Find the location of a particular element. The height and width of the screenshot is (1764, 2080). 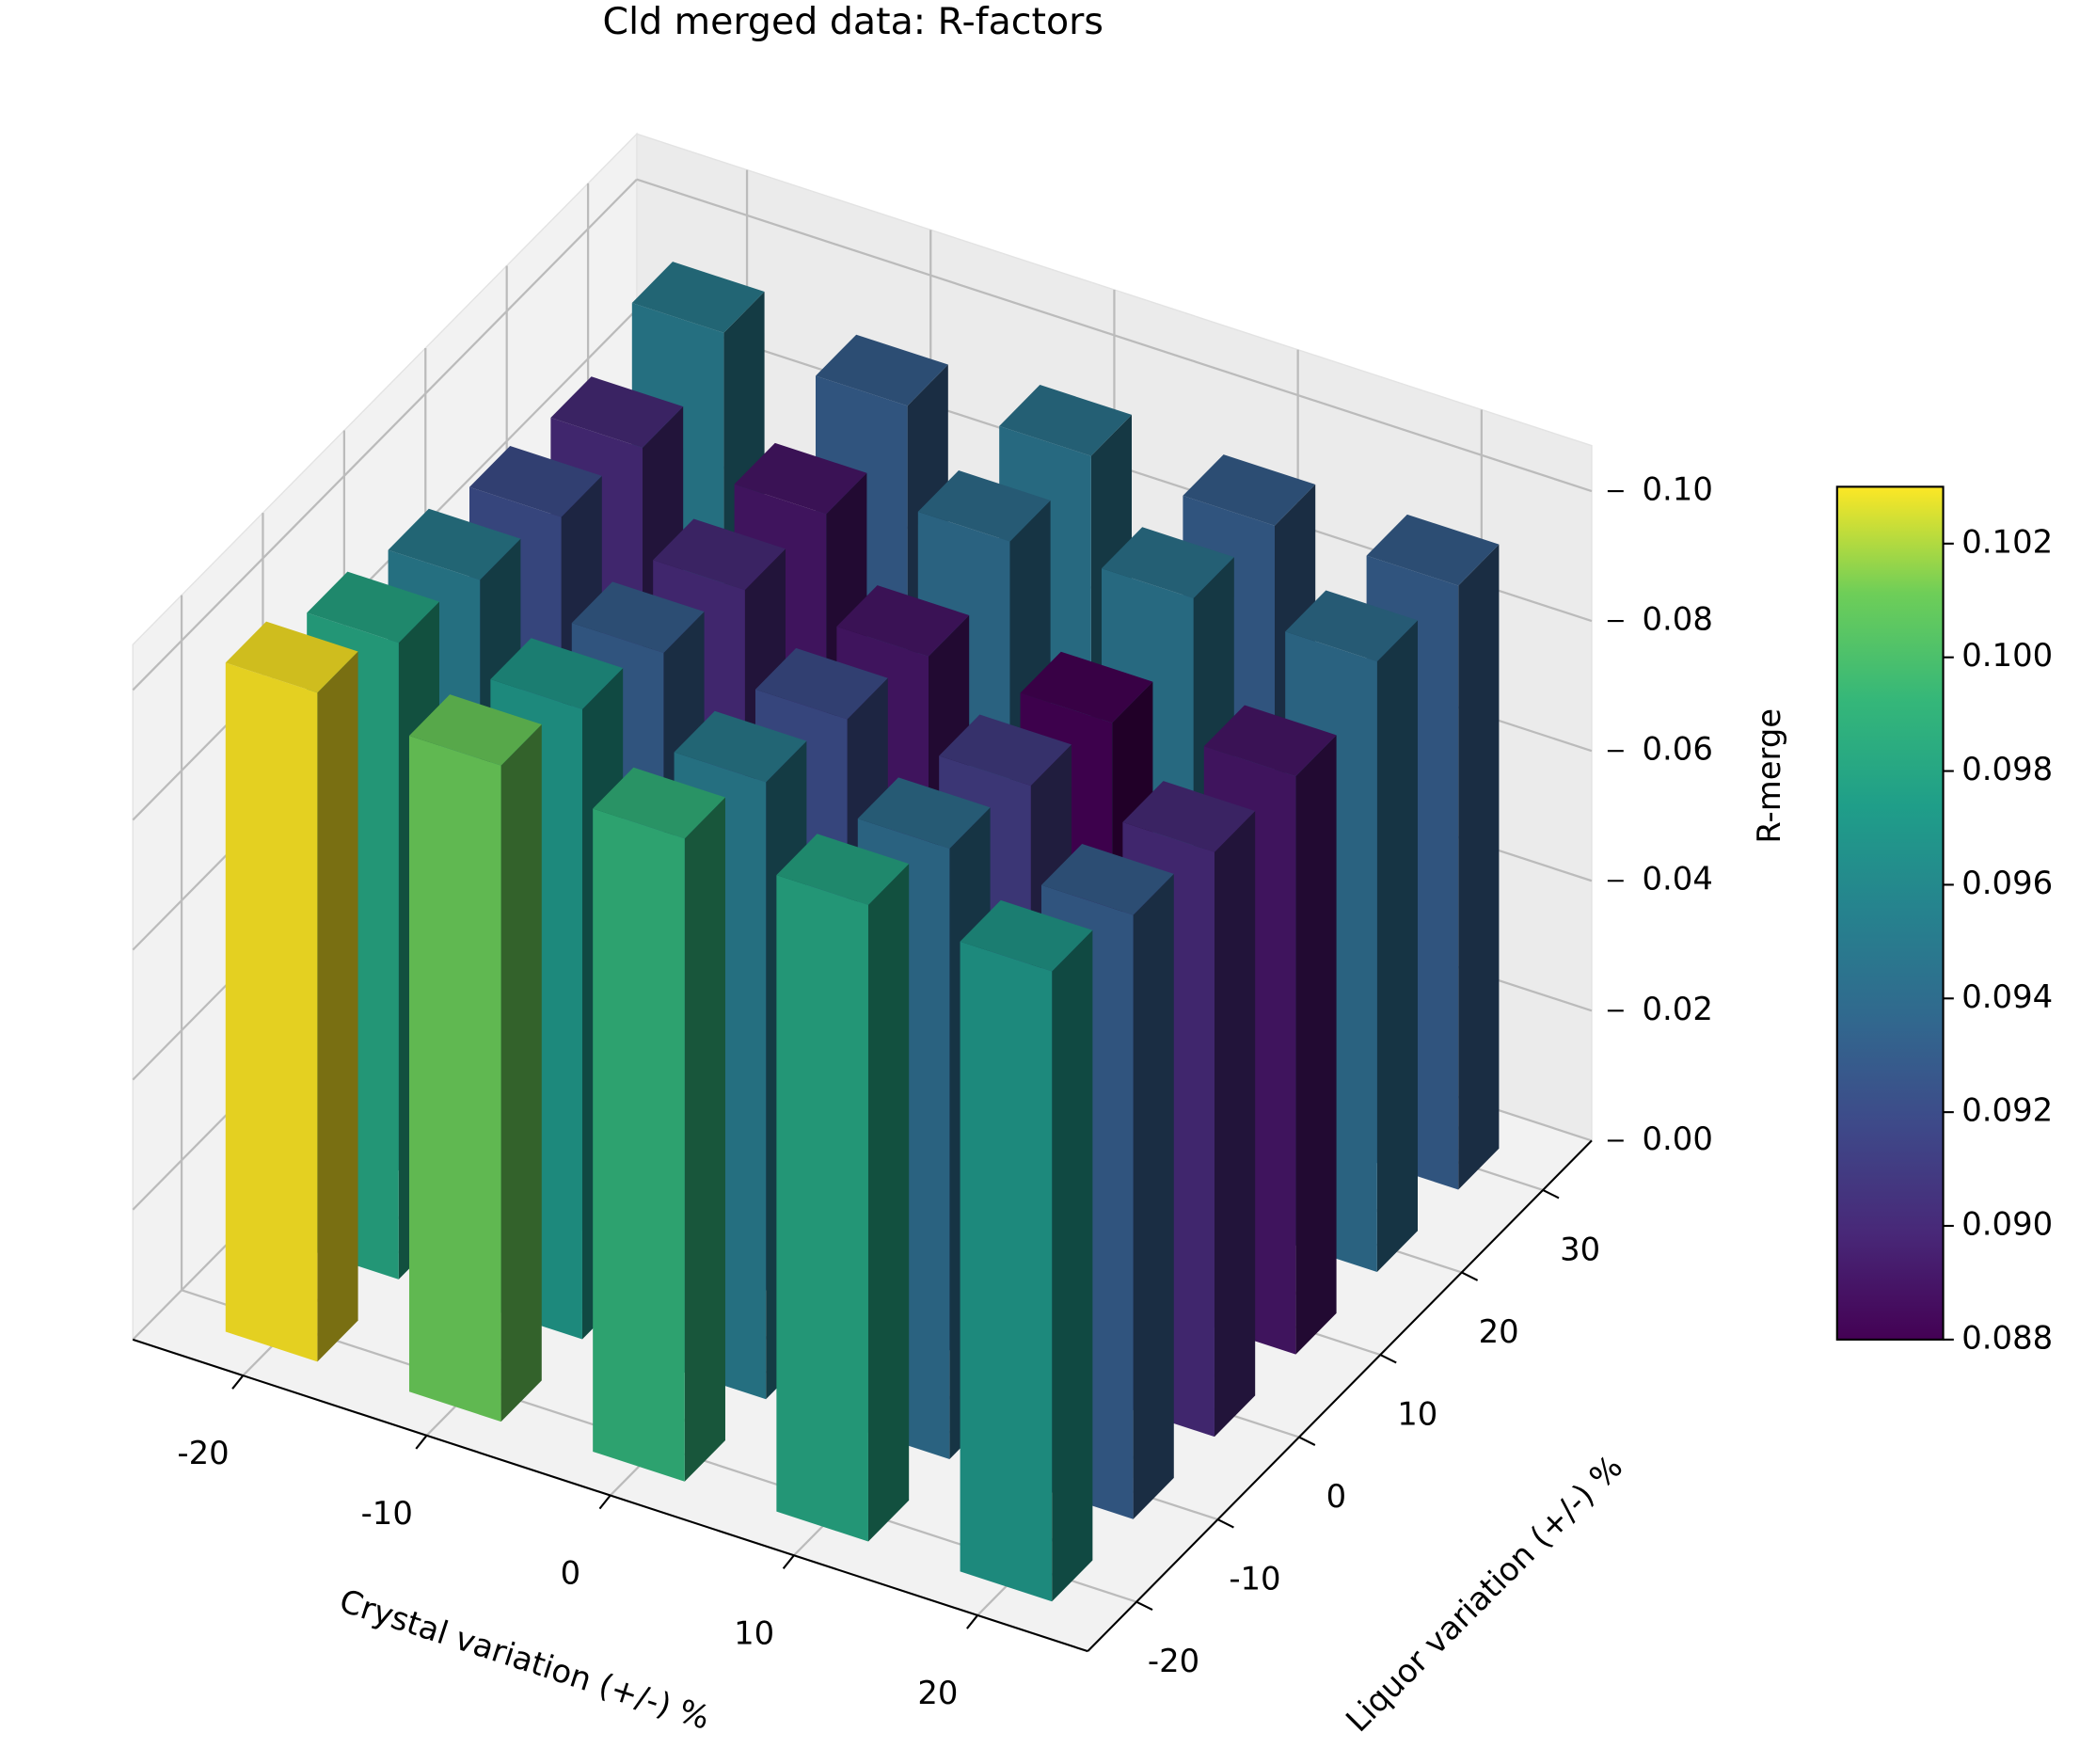

y-axis-label: Liquor variation (+/-) % is located at coordinates (1484, 1593).